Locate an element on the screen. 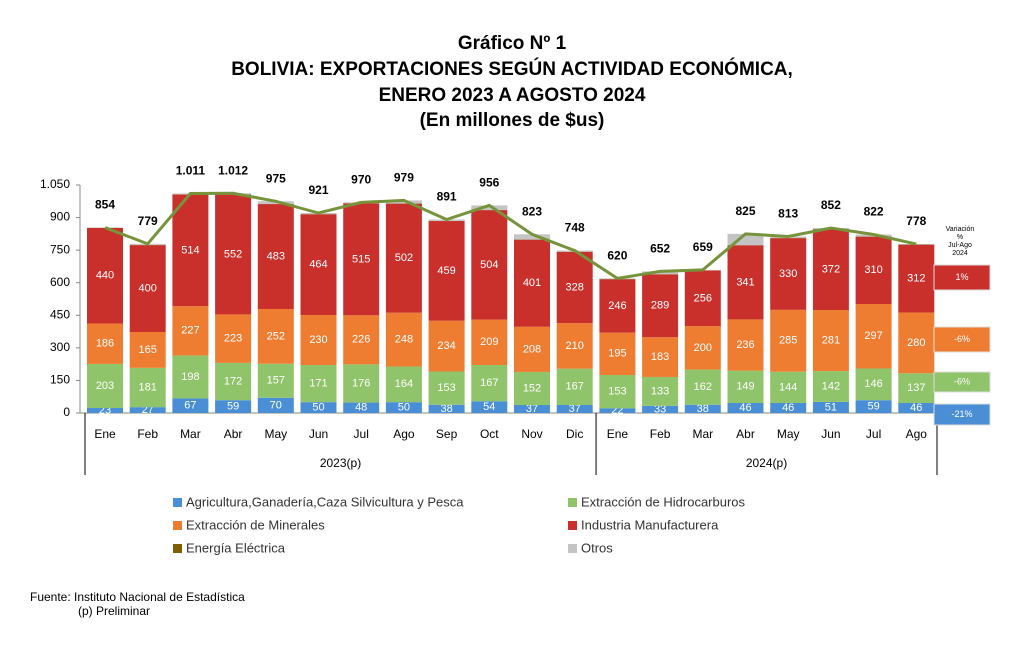  data-label: 464 is located at coordinates (318, 265).